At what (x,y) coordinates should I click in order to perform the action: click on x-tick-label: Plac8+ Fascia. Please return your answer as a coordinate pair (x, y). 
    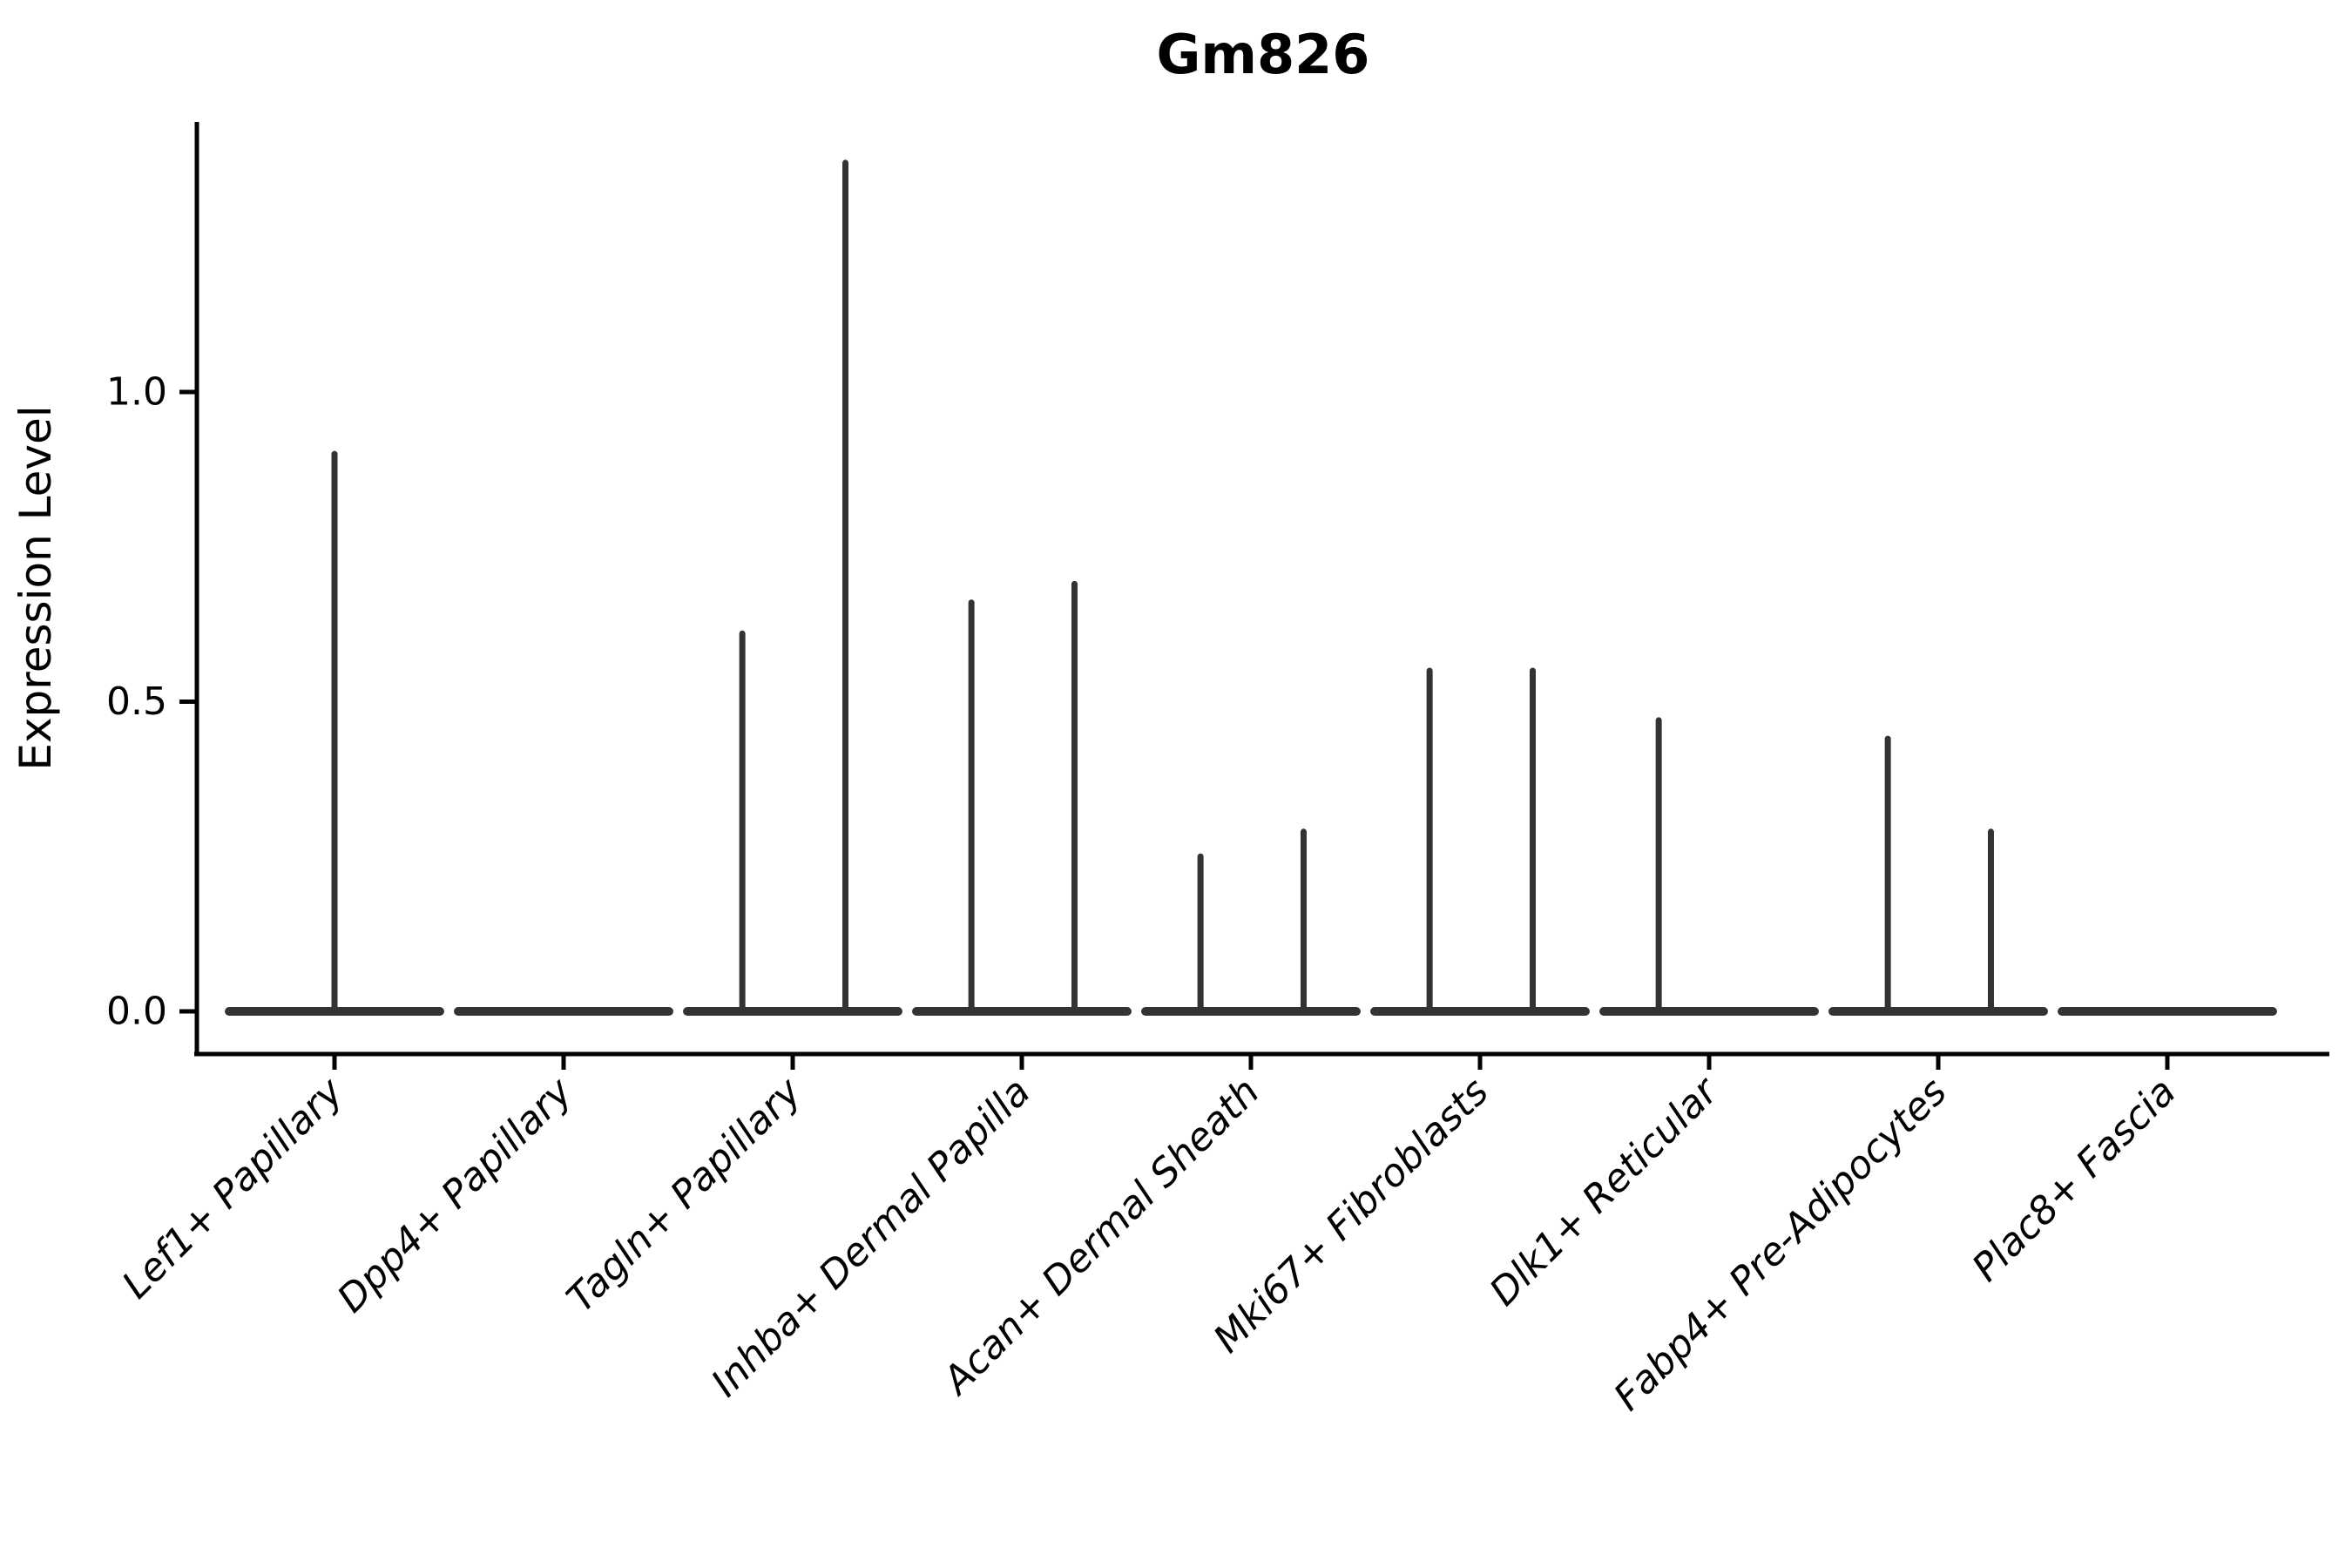
    Looking at the image, I should click on (2073, 1180).